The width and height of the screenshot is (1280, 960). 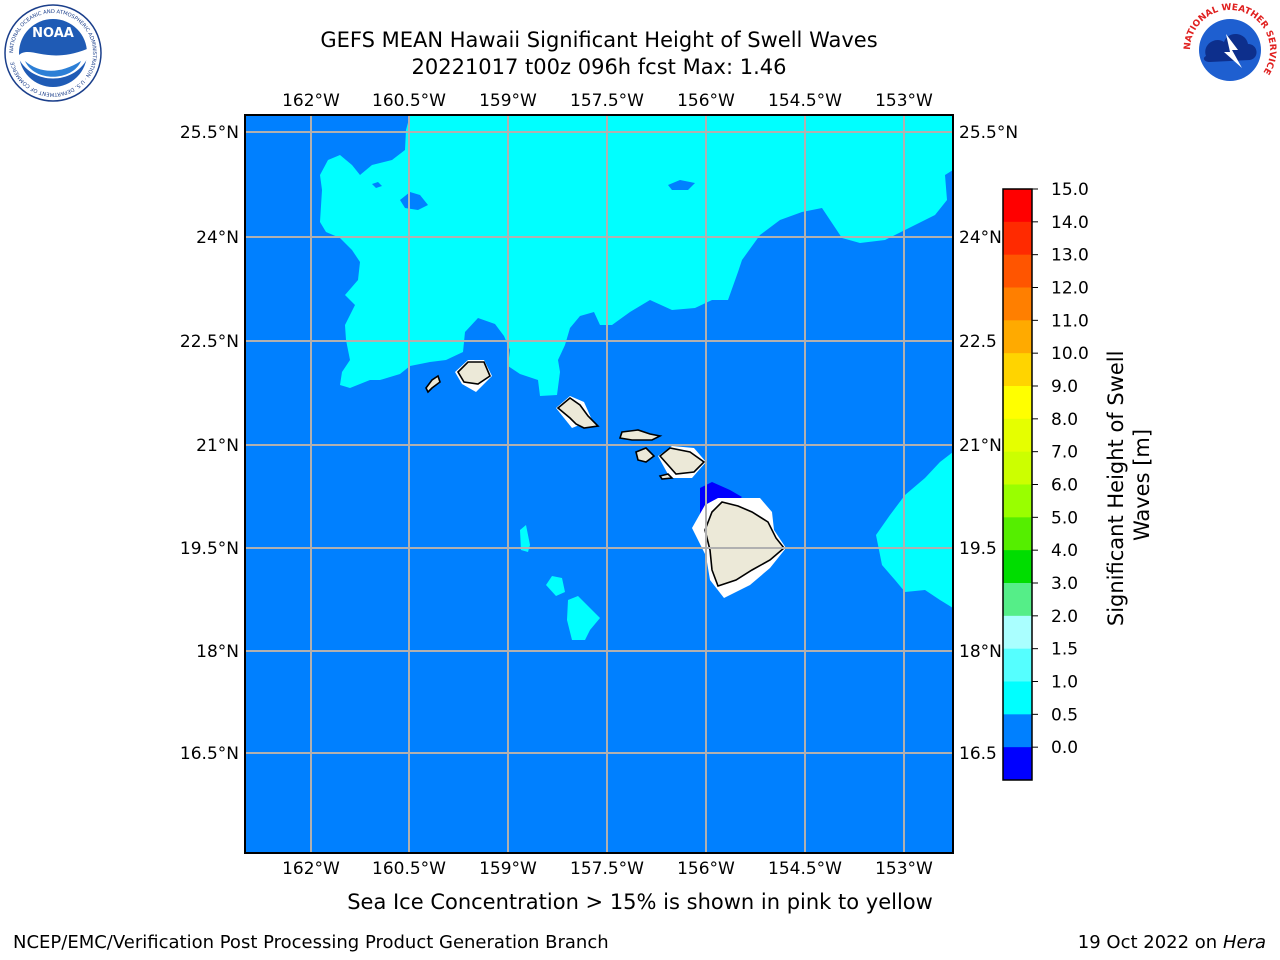 I want to click on lon-label-top: 156°W, so click(x=706, y=101).